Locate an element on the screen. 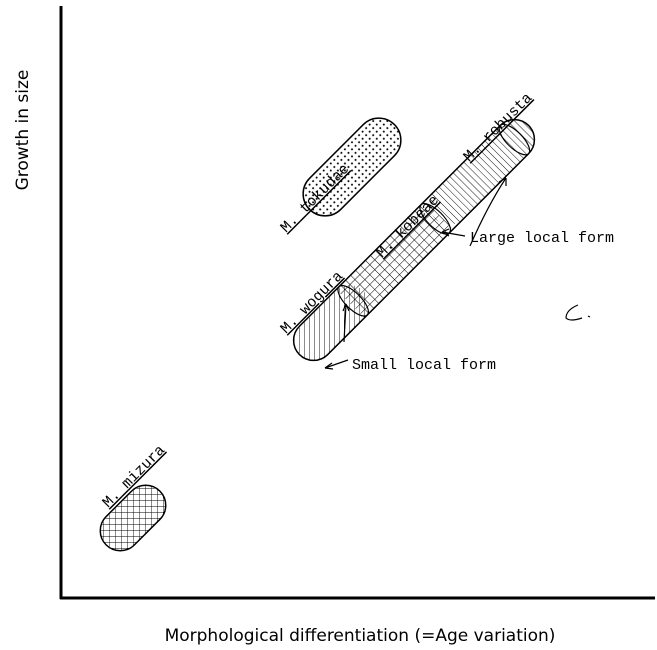  annotation-arrows is located at coordinates (457, 273).